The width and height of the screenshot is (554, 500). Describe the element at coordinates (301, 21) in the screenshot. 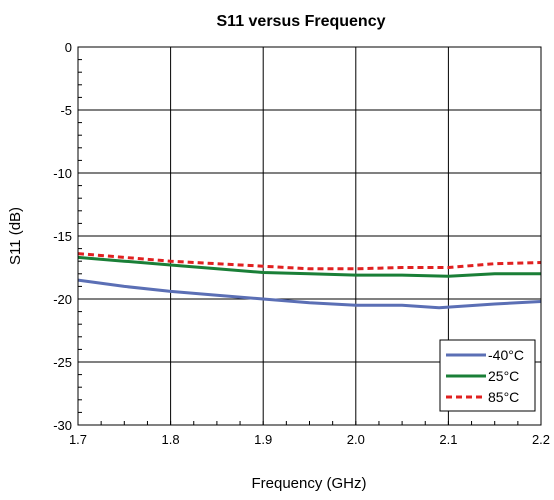

I see `chart-title: S11 versus Frequency` at that location.